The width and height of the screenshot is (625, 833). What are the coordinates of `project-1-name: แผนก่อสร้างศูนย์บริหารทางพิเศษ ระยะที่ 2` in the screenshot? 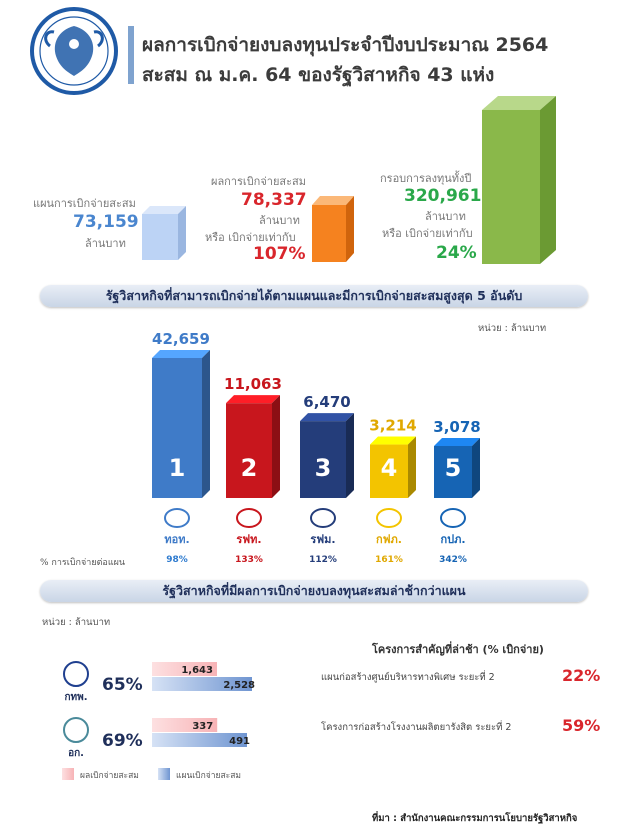 It's located at (408, 677).